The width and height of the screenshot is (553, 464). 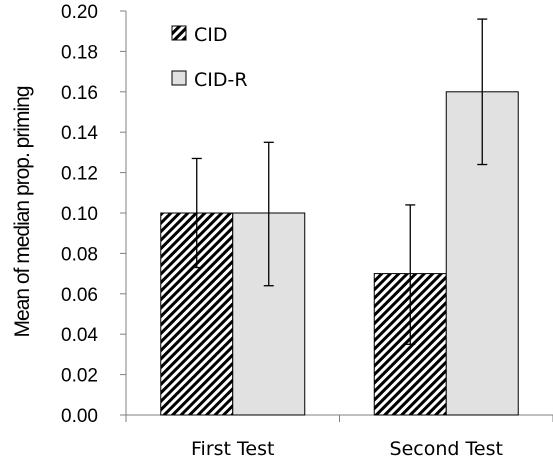 I want to click on y-tick-label: 0.20, so click(x=79, y=12).